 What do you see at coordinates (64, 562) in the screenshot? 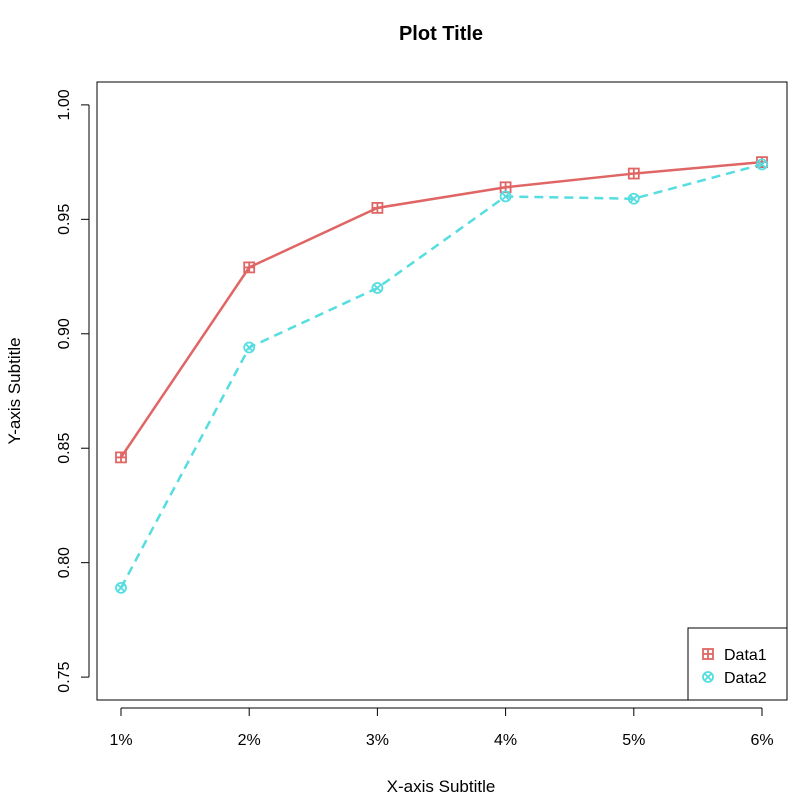
I see `y-tick-label: 0.80` at bounding box center [64, 562].